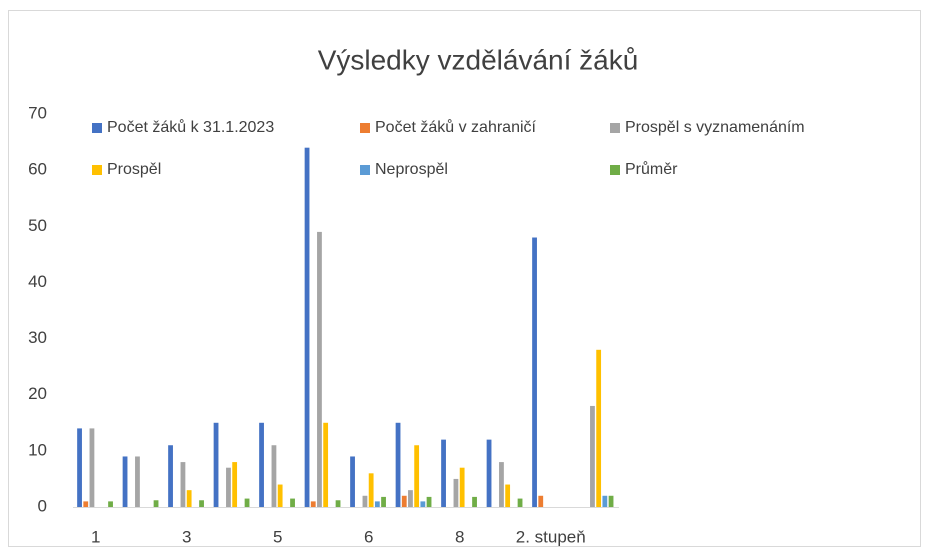  I want to click on x-tick-label: 6, so click(368, 536).